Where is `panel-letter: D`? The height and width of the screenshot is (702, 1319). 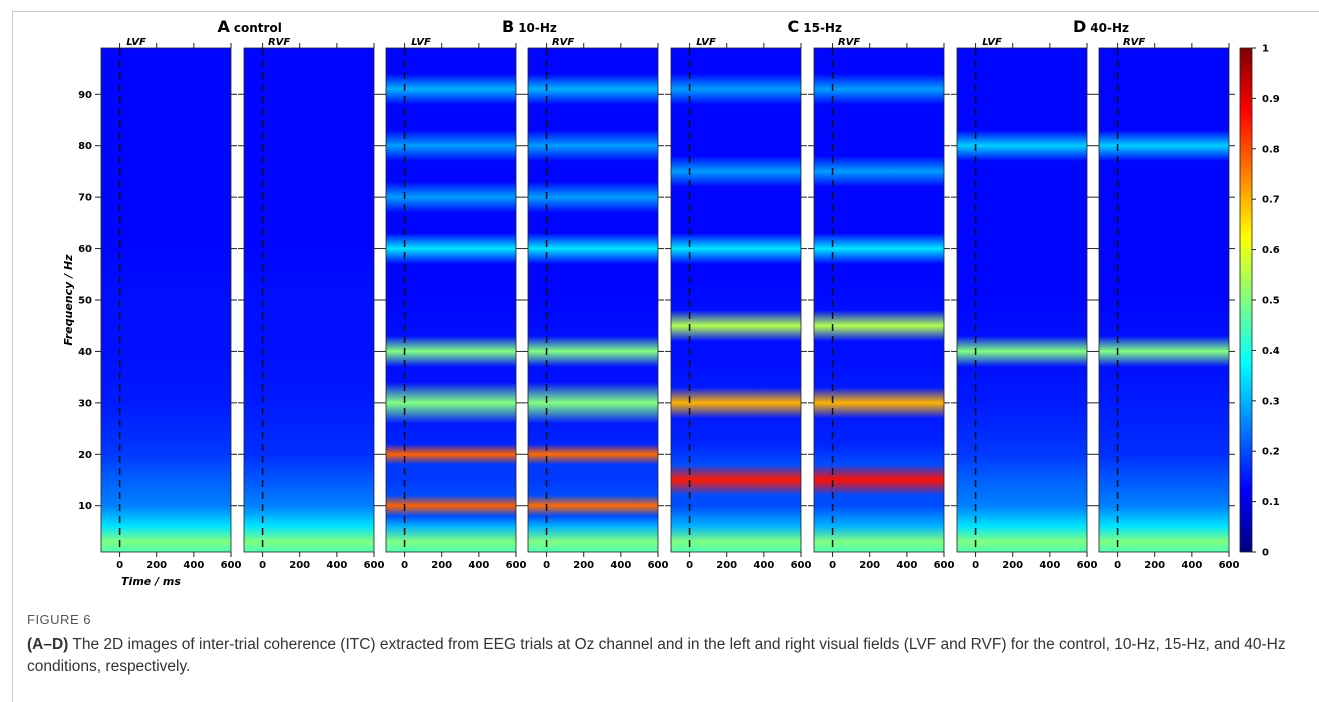
panel-letter: D is located at coordinates (1079, 26).